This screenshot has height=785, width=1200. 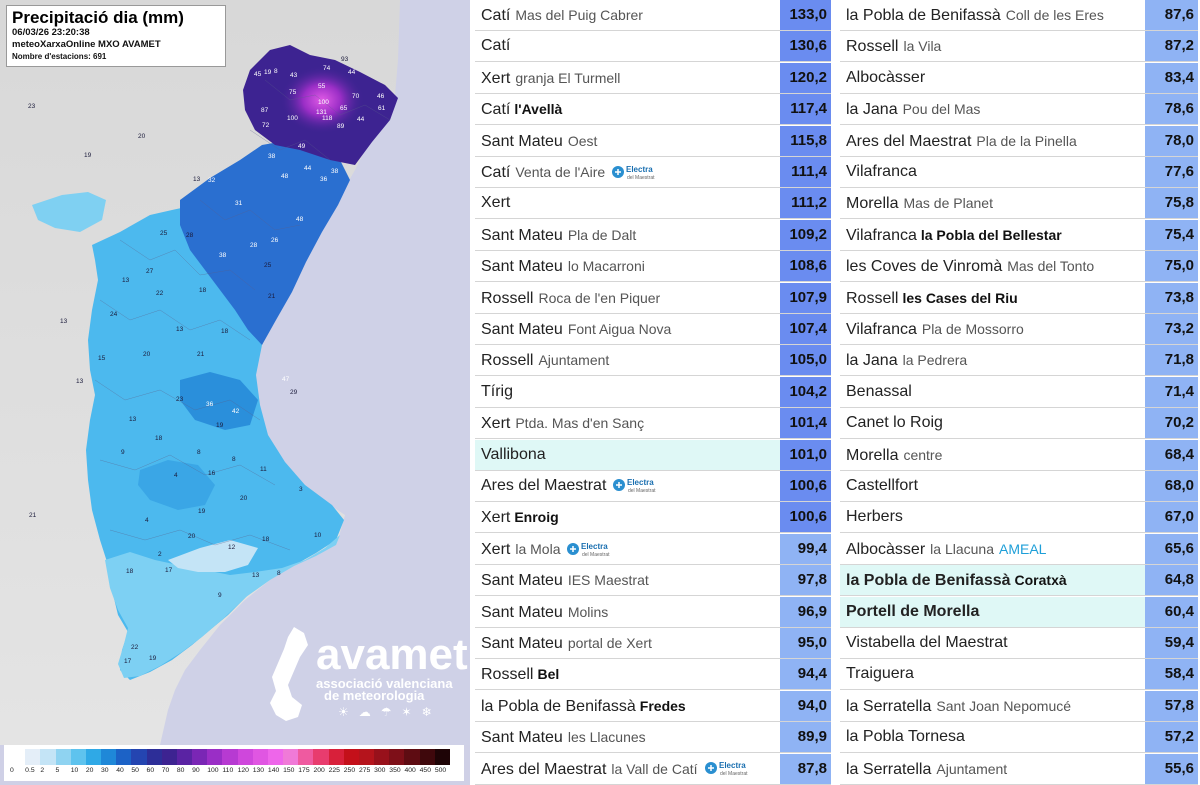 I want to click on station-value: 19, so click(x=220, y=425).